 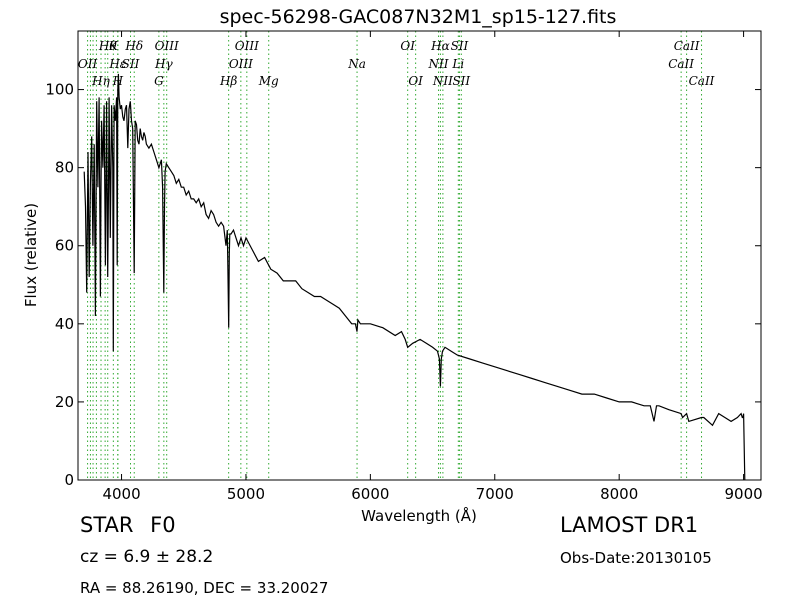 What do you see at coordinates (228, 81) in the screenshot?
I see `spectral-line-label: Hβ` at bounding box center [228, 81].